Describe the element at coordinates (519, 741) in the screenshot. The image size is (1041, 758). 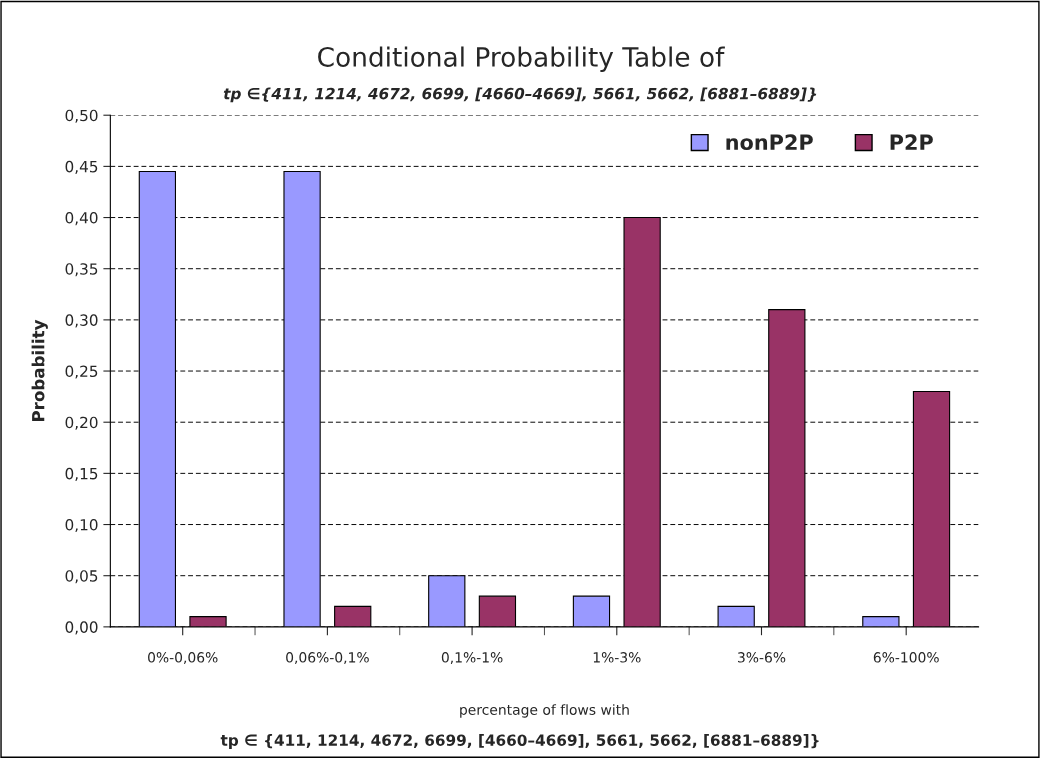
I see `text: tp ∈ {411, 1214, 4672, 6699, [4660–4669], 5661, 5662, [6881–6889]}` at that location.